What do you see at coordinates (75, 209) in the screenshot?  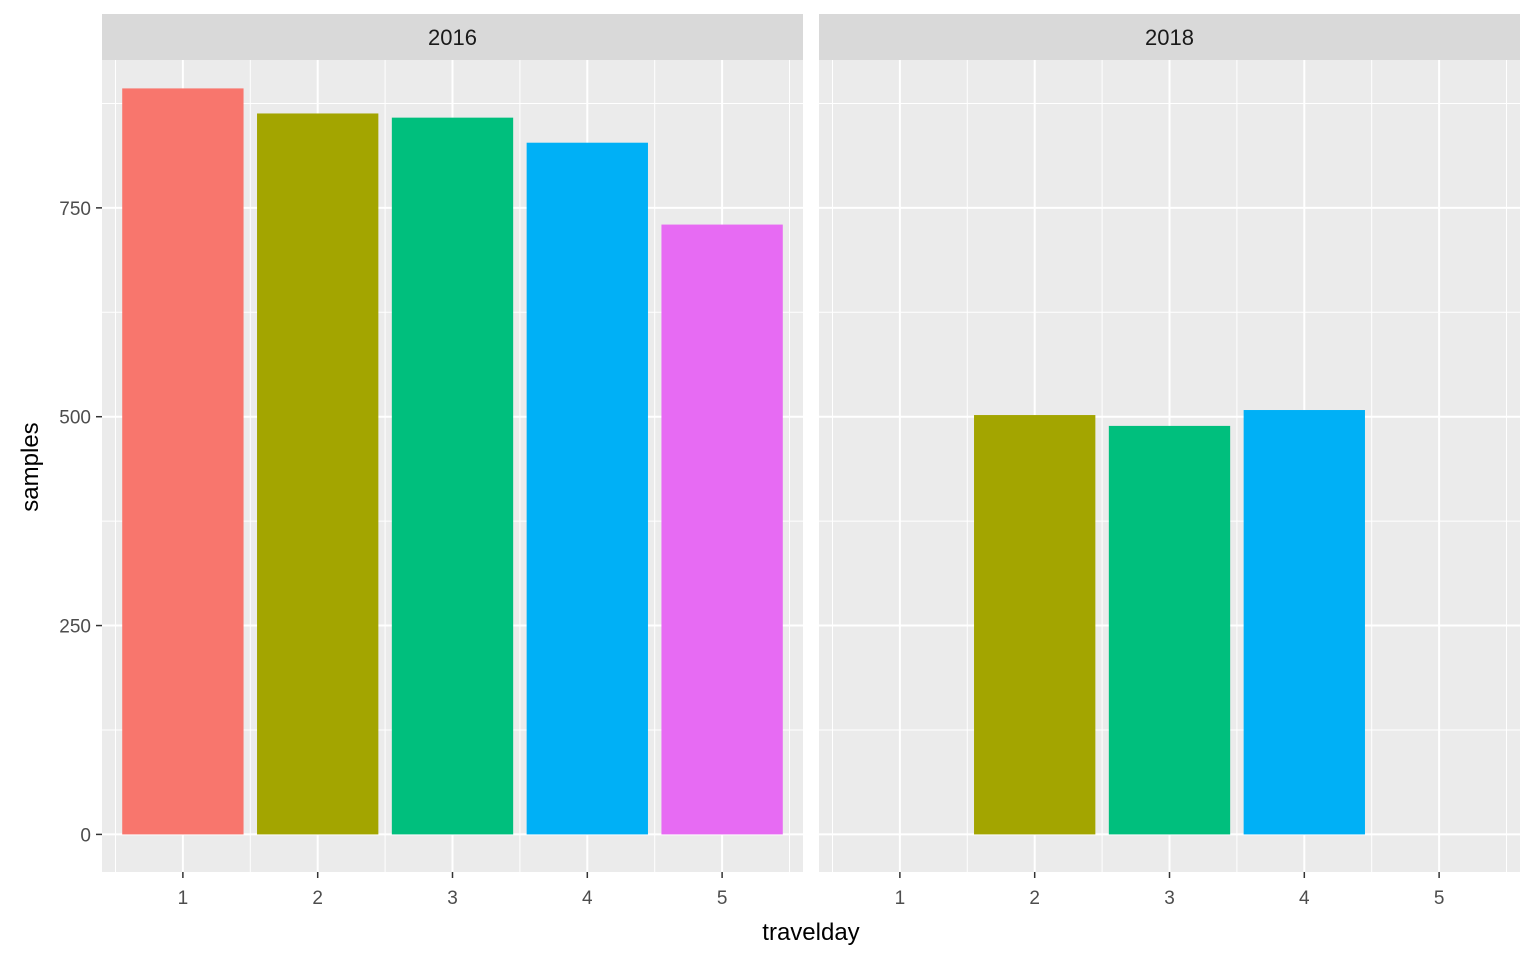 I see `y-tick-label: 750` at bounding box center [75, 209].